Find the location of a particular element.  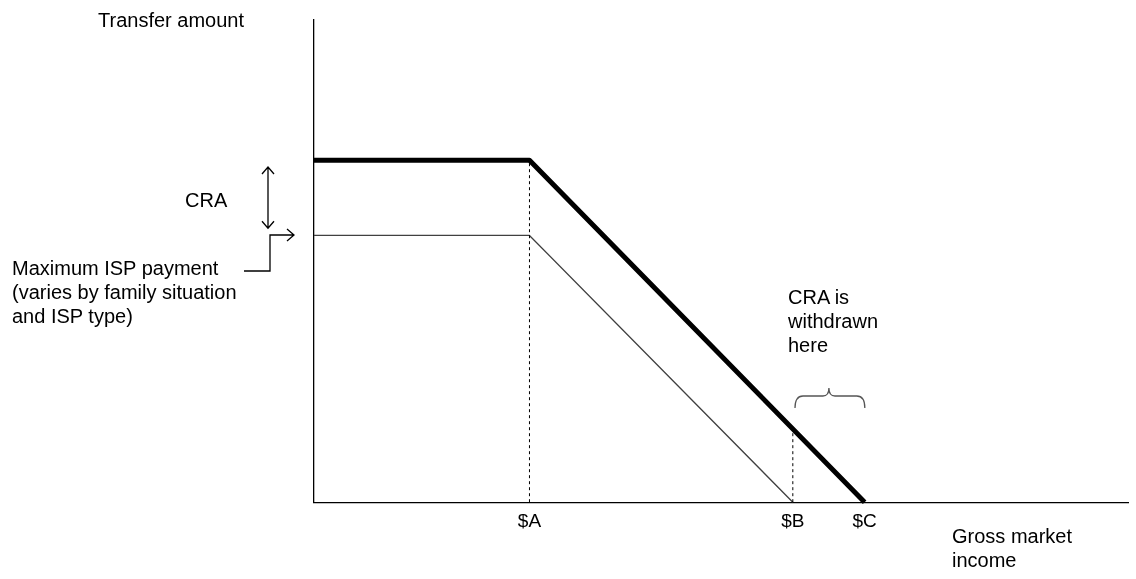

text: CRA is located at coordinates (206, 200).